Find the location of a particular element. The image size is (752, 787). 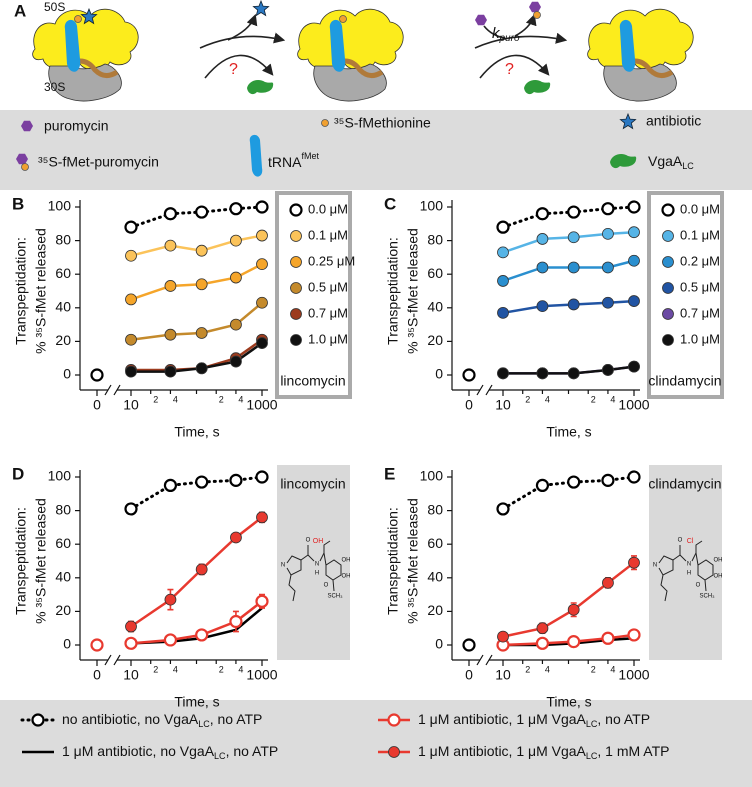

y-axis-label: Transpeptidation: is located at coordinates (21, 561).